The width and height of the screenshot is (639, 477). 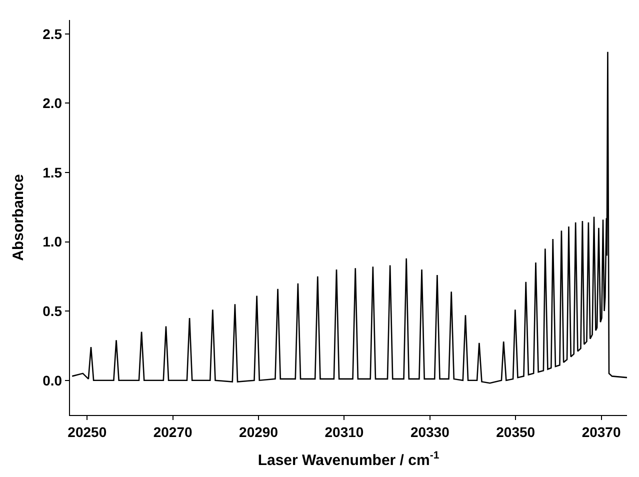 What do you see at coordinates (52, 172) in the screenshot?
I see `y-tick-label: 1.5` at bounding box center [52, 172].